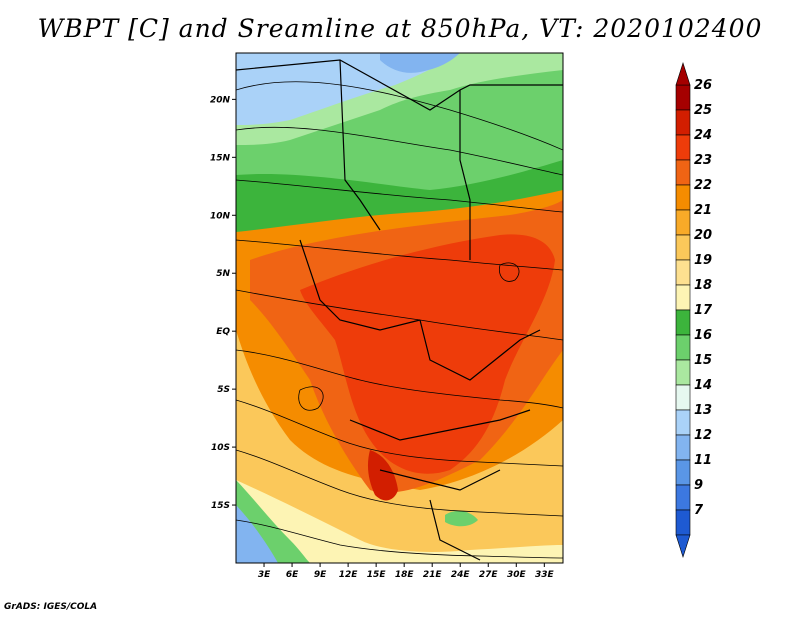  I want to click on colorbar-label: 9, so click(698, 485).